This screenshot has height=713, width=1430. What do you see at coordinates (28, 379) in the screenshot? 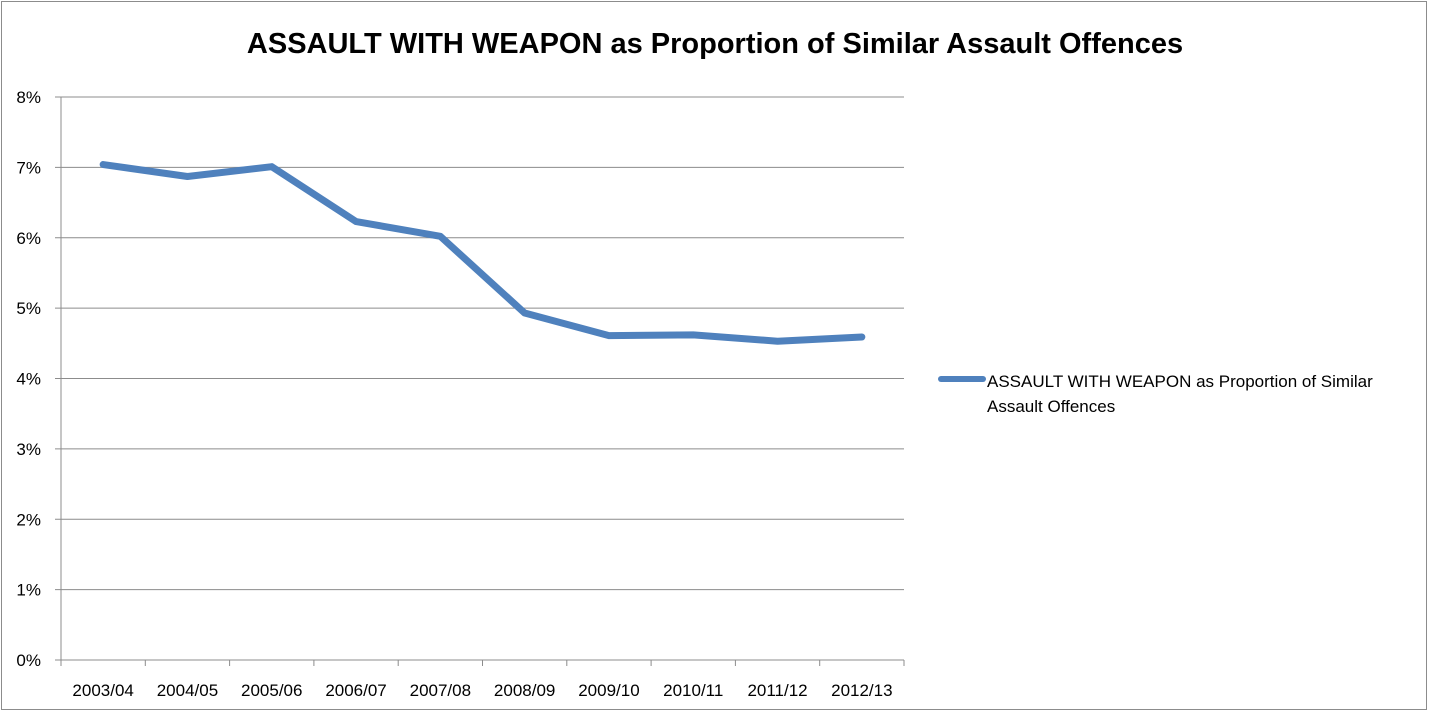
I see `y-tick-label: 4%` at bounding box center [28, 379].